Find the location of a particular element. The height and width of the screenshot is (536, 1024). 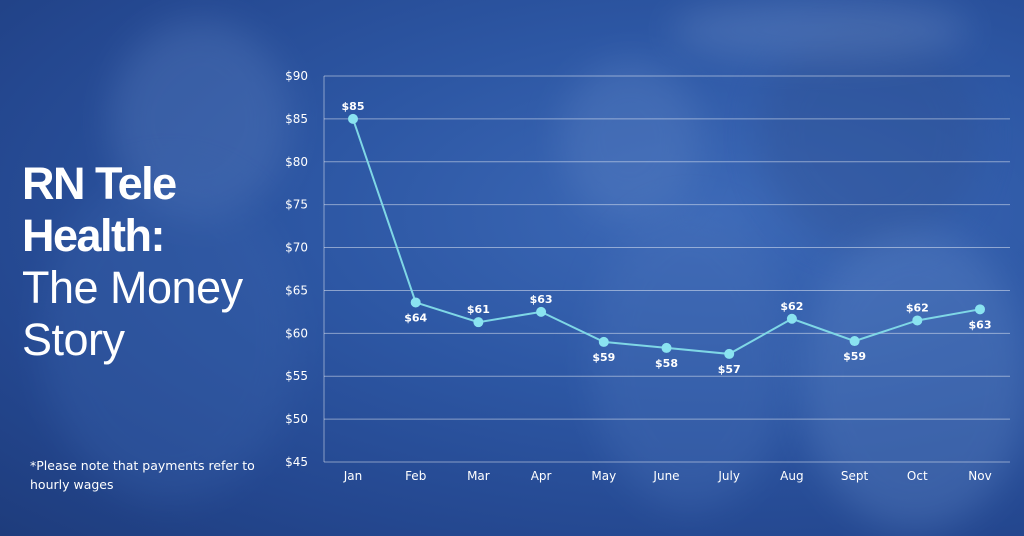

x-tick-label: Aug is located at coordinates (791, 476).